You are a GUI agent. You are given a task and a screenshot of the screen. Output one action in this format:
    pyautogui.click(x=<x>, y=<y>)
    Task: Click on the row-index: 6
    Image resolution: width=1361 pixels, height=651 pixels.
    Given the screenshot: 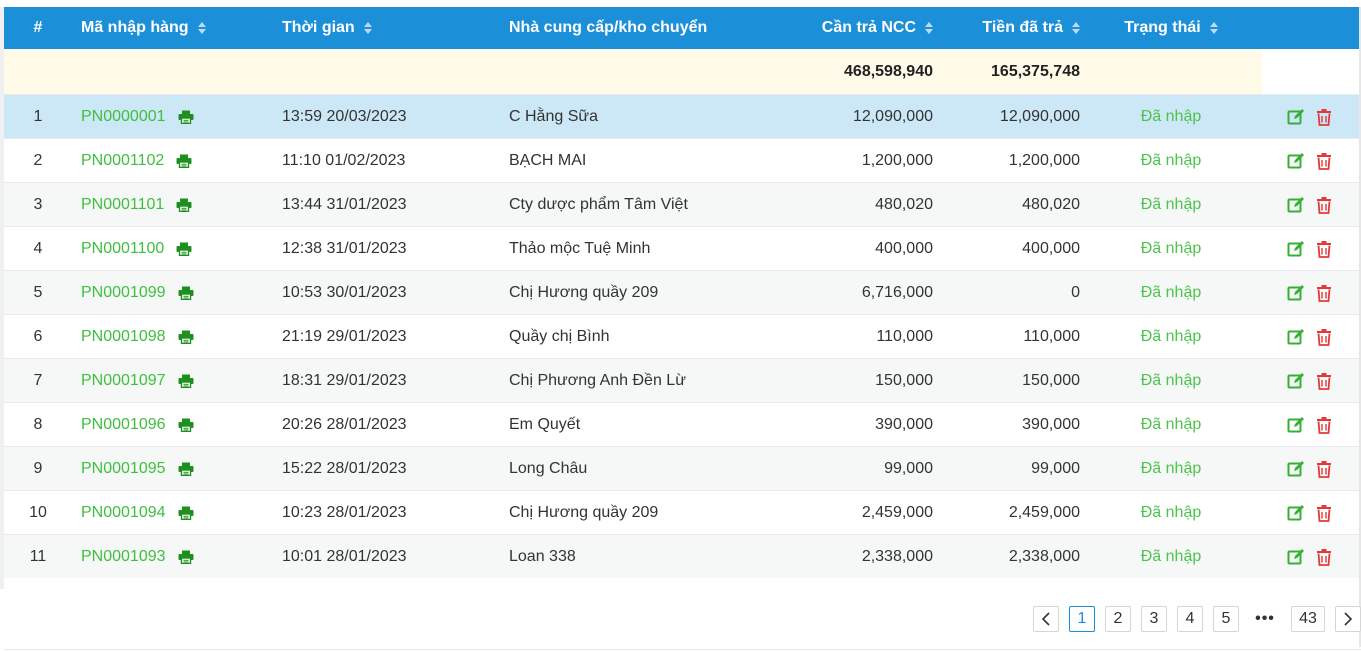 What is the action you would take?
    pyautogui.click(x=38, y=336)
    